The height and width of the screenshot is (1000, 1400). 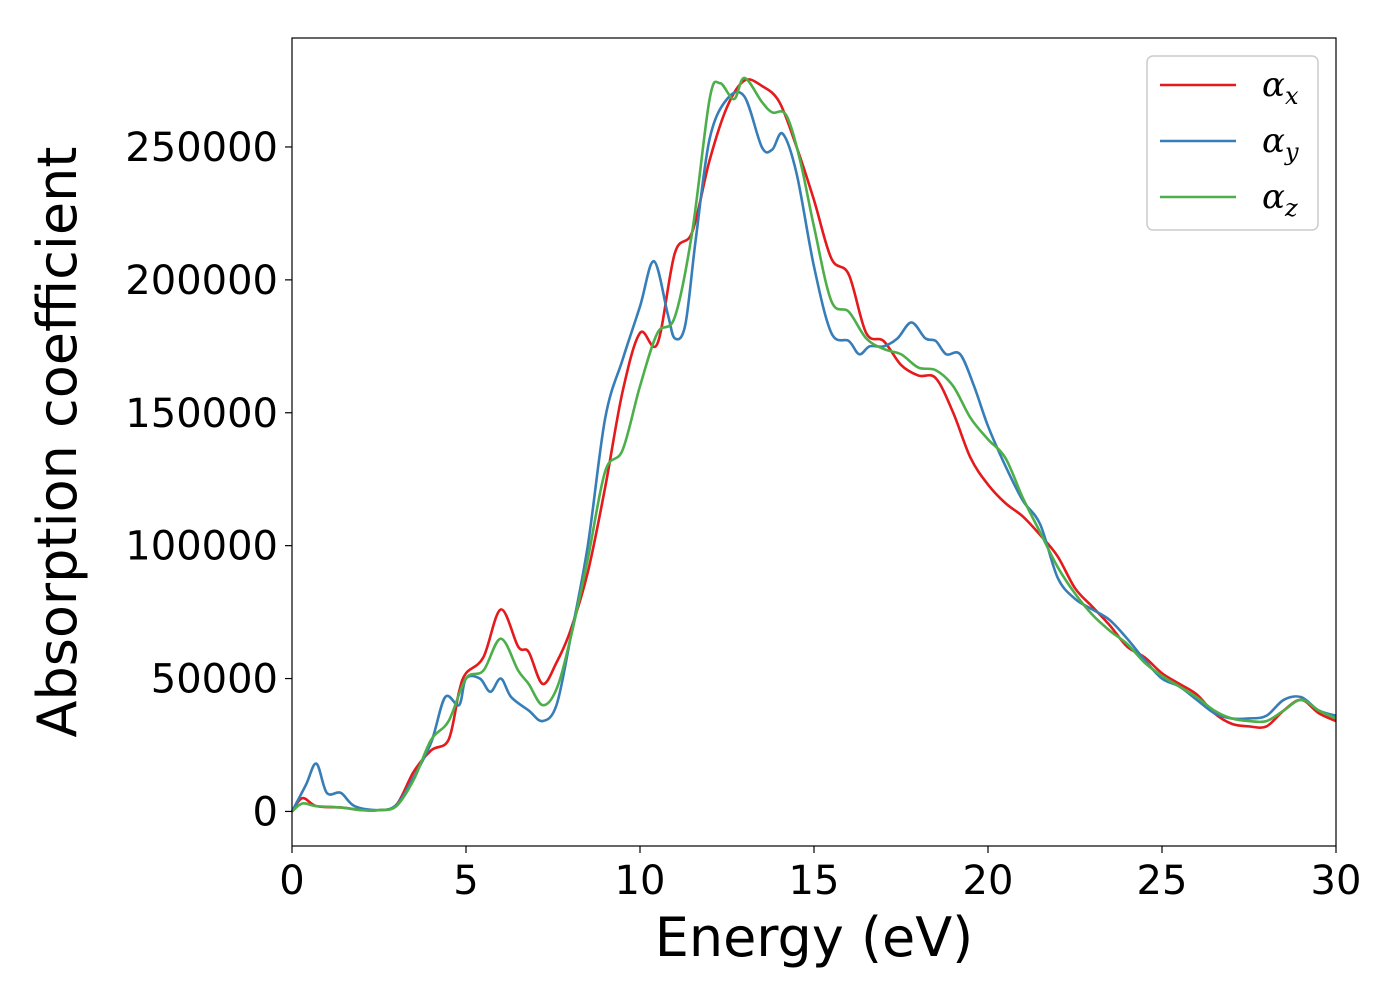 I want to click on y-tick-label: 50000, so click(x=214, y=680).